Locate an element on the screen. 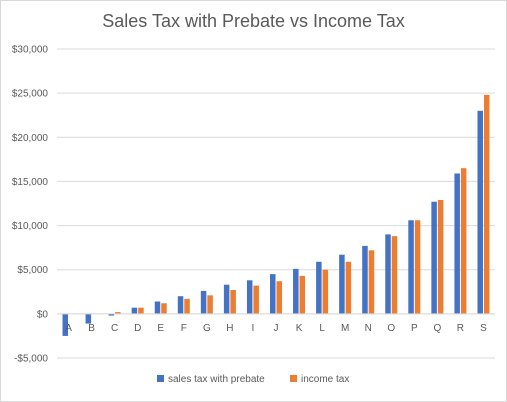 The width and height of the screenshot is (507, 402). bar-sales-tax-R is located at coordinates (457, 243).